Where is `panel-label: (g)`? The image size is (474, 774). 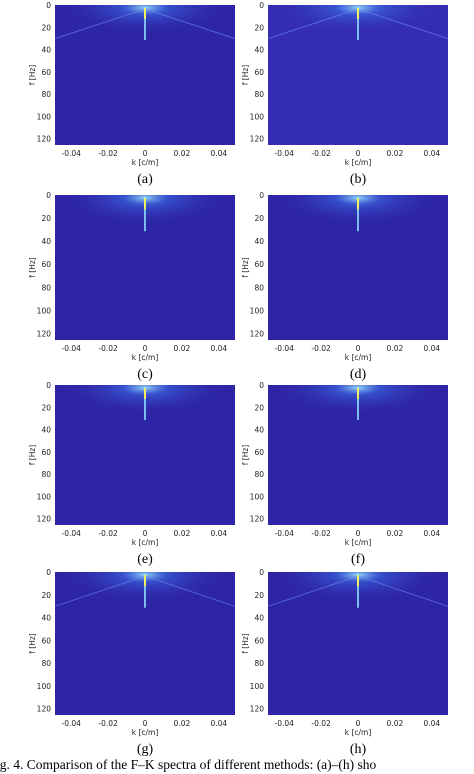 panel-label: (g) is located at coordinates (145, 749).